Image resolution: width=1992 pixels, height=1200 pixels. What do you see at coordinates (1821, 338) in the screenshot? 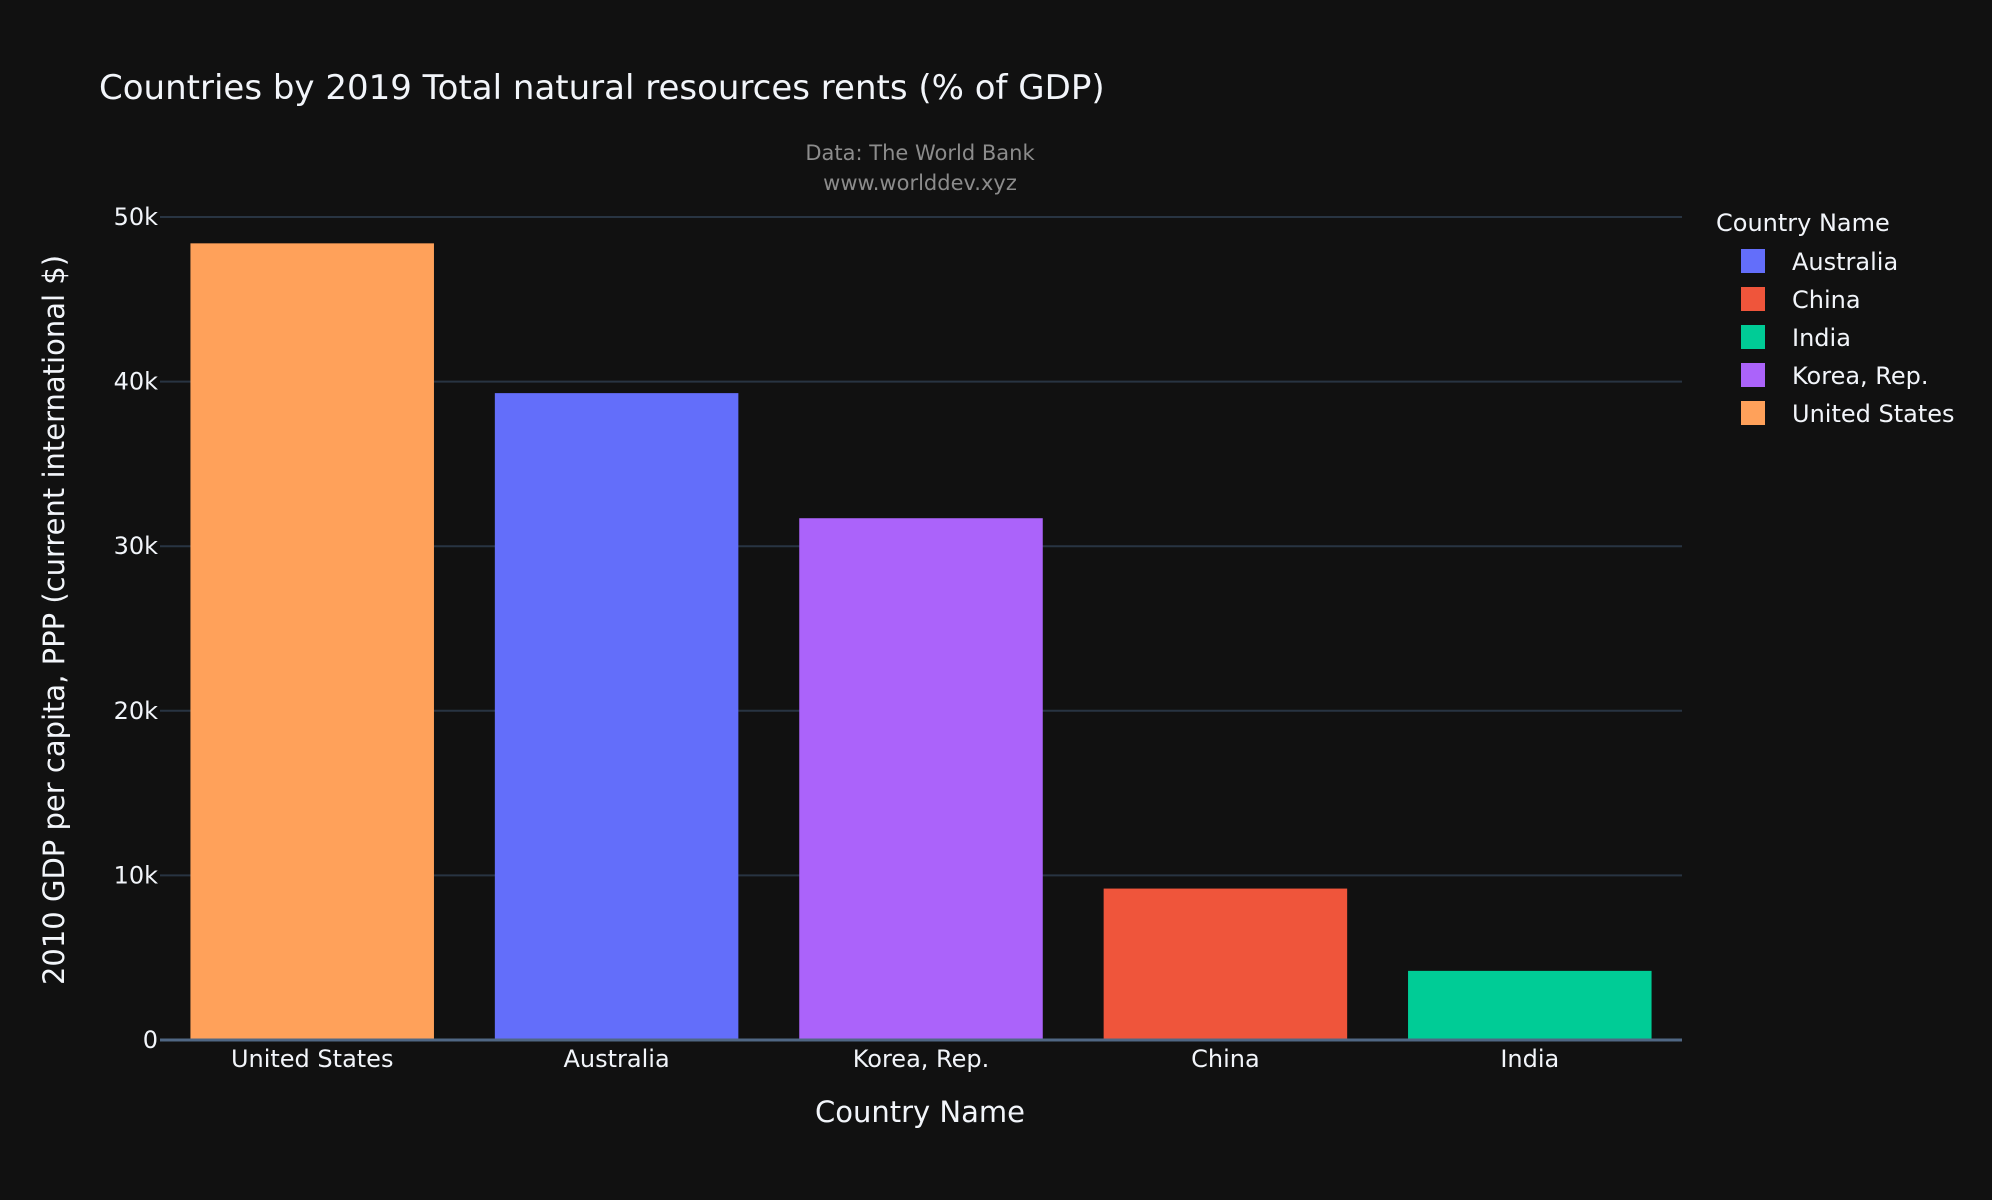
I see `legend-label: India` at bounding box center [1821, 338].